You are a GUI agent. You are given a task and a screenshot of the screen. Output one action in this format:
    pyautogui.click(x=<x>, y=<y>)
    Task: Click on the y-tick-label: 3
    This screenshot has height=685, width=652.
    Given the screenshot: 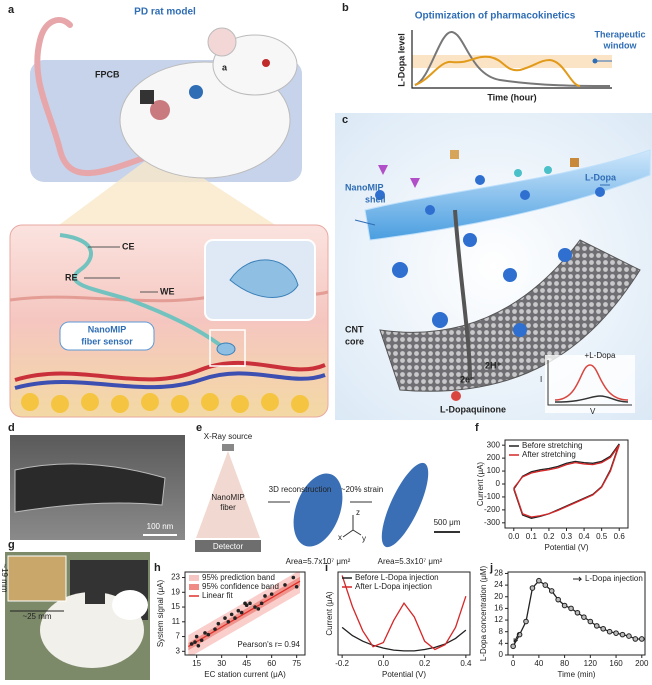 What is the action you would take?
    pyautogui.click(x=178, y=650)
    